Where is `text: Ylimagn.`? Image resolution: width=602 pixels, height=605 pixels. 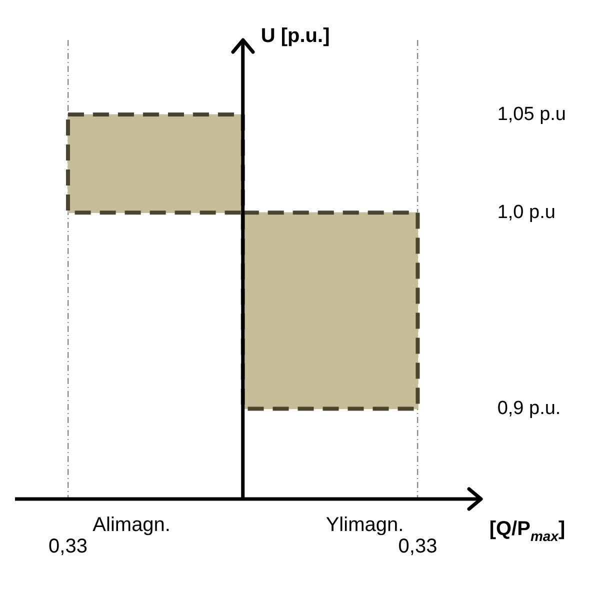
text: Ylimagn. is located at coordinates (365, 525).